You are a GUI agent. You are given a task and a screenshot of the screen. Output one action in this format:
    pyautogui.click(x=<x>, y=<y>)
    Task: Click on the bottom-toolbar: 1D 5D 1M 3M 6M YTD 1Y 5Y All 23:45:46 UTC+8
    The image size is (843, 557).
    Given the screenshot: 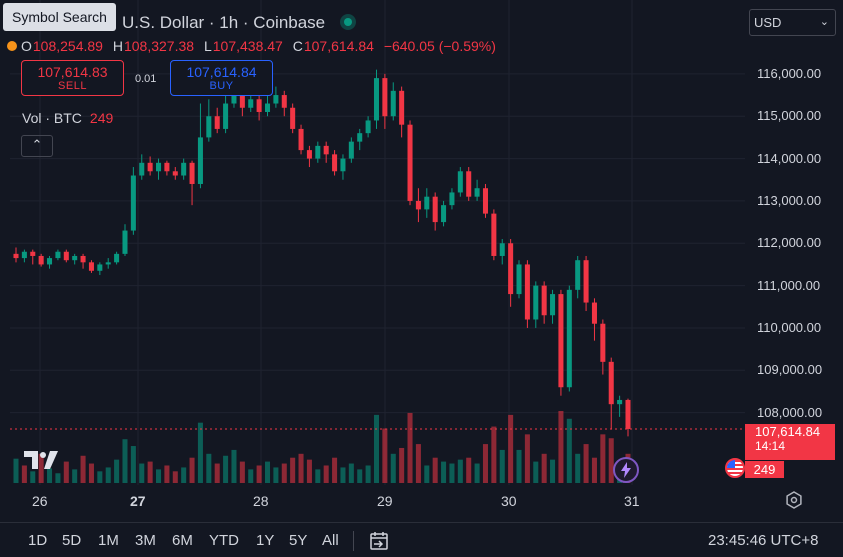 What is the action you would take?
    pyautogui.click(x=421, y=539)
    